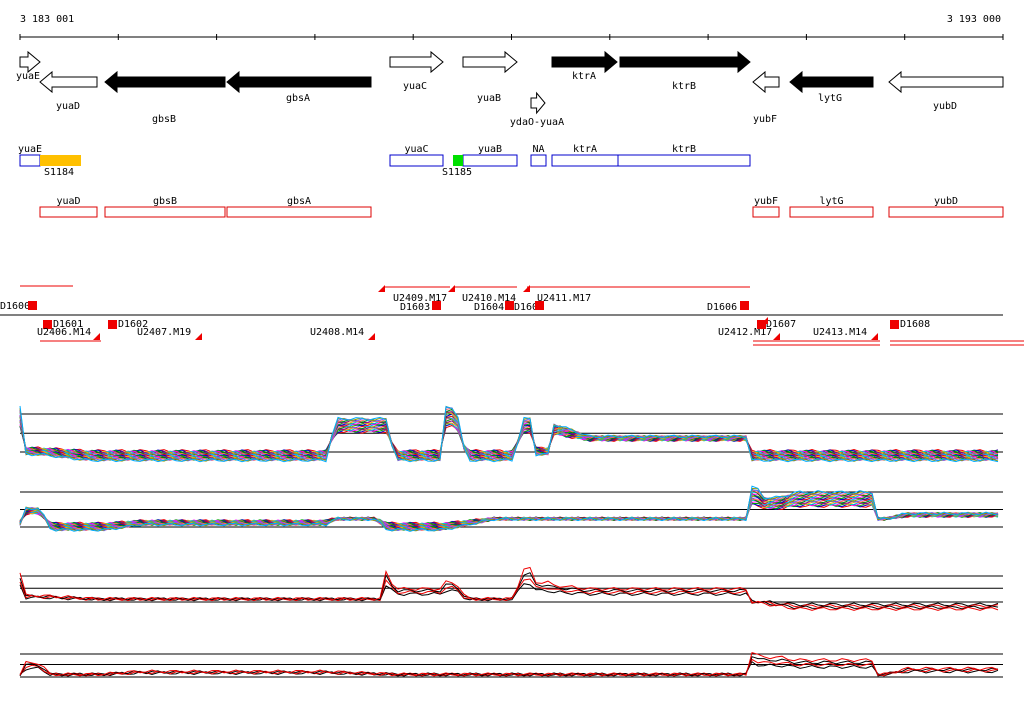 The image size is (1024, 714). Describe the element at coordinates (165, 201) in the screenshot. I see `reverse-gene-label: gbsB` at that location.